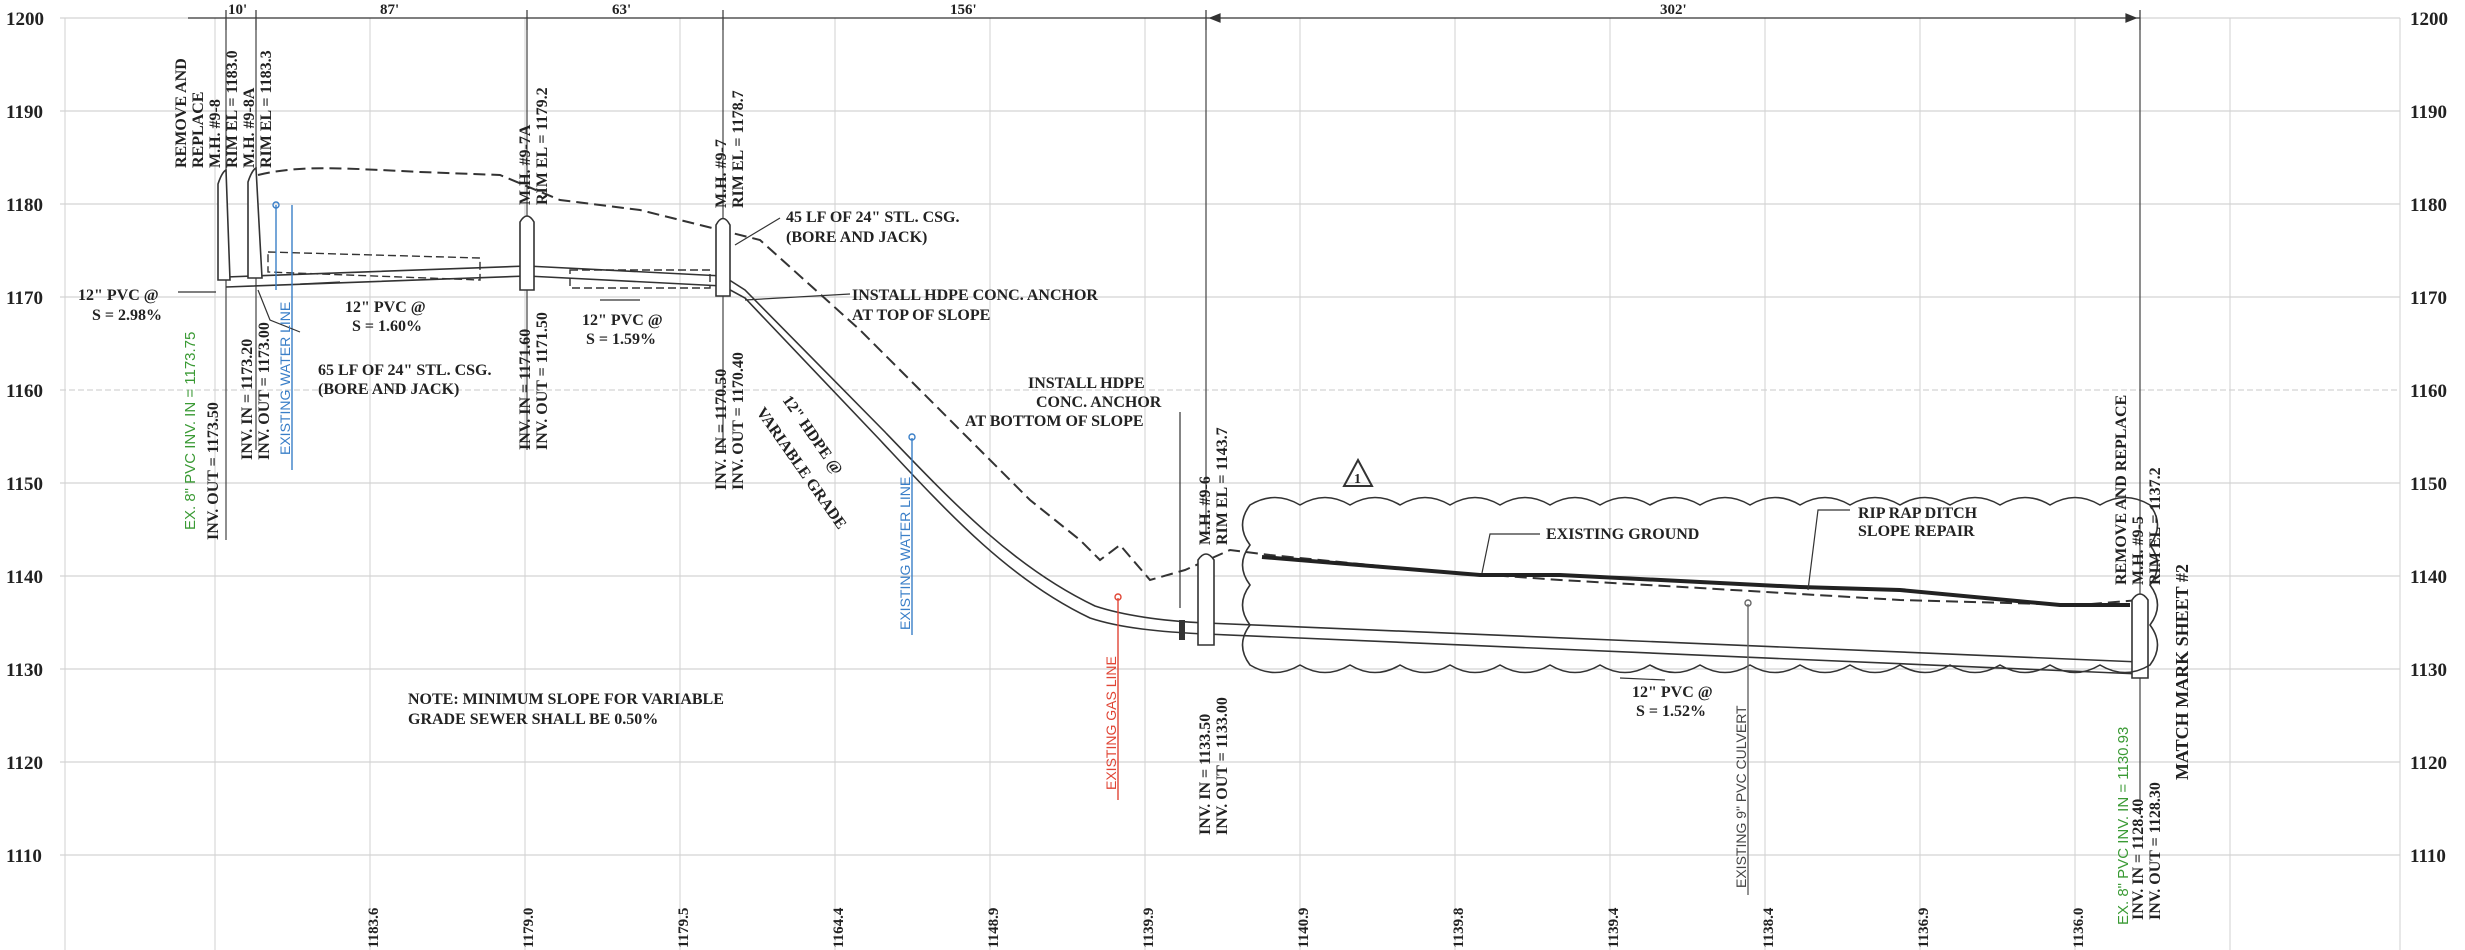 This screenshot has width=2465, height=950. I want to click on mh8-inv-out: INV. OUT = 1173.50, so click(213, 471).